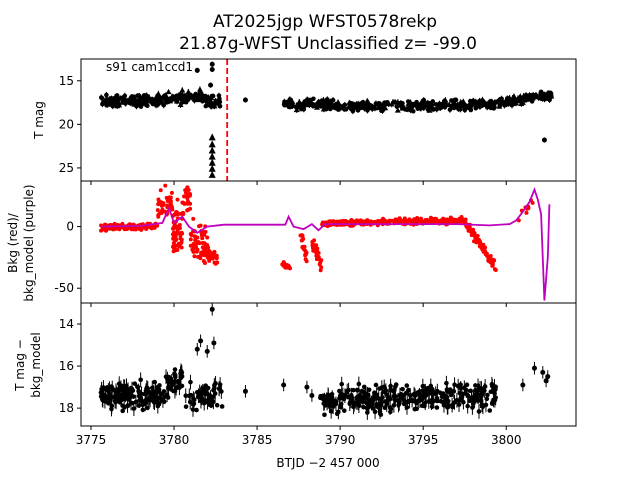  I want to click on y-tick-label: 14, so click(66, 324).